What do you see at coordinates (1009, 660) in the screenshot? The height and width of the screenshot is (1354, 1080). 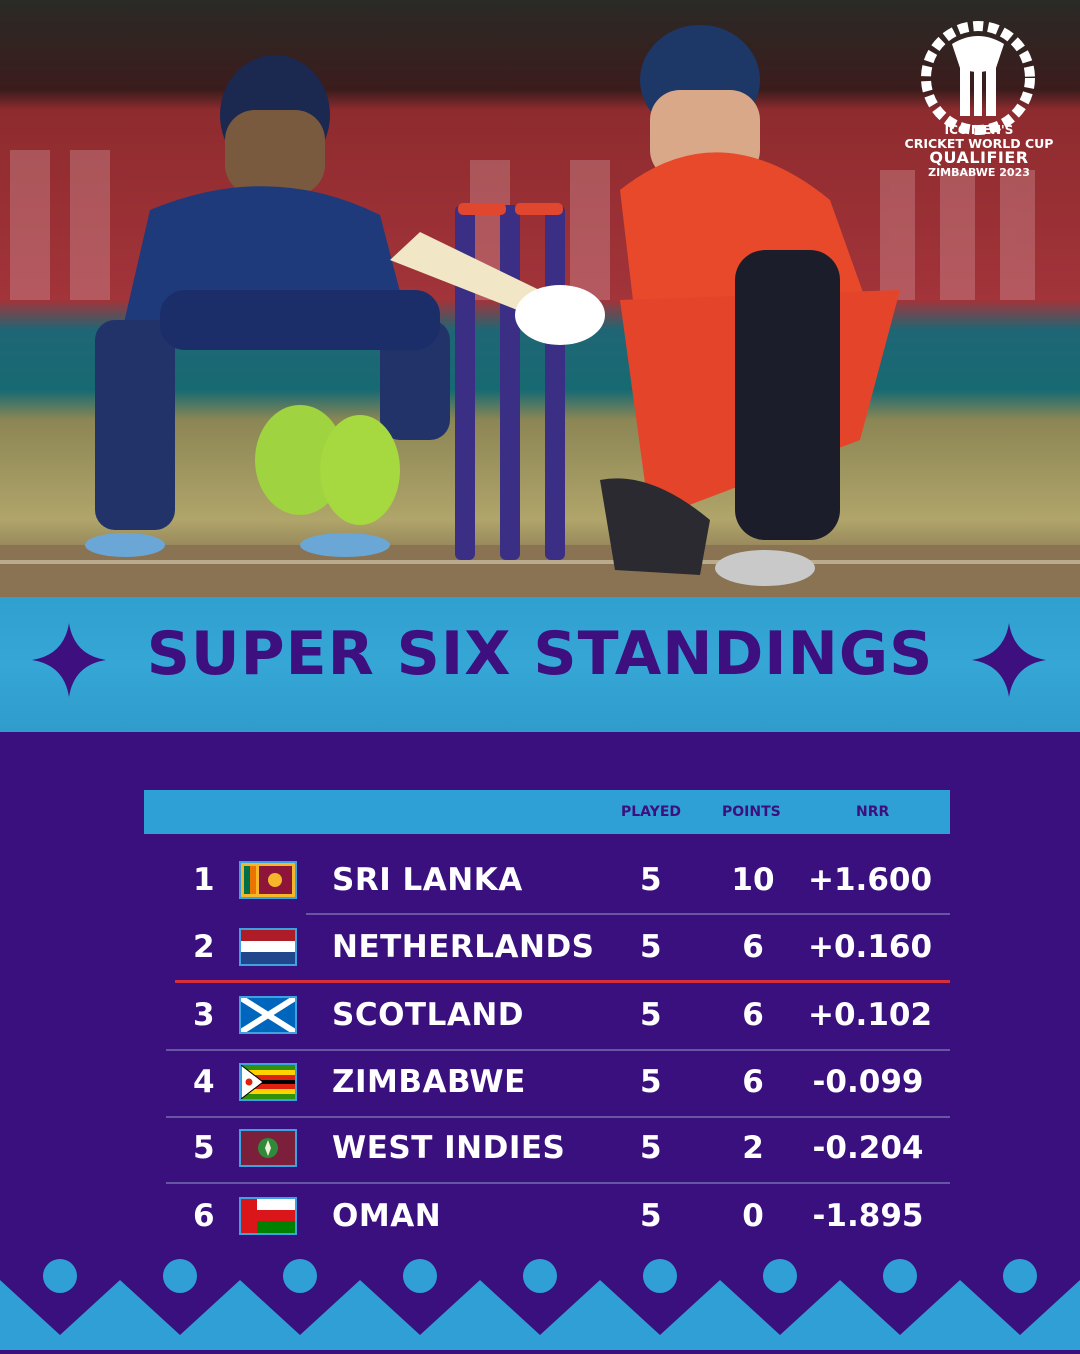 I see `sparkle-right-icon` at bounding box center [1009, 660].